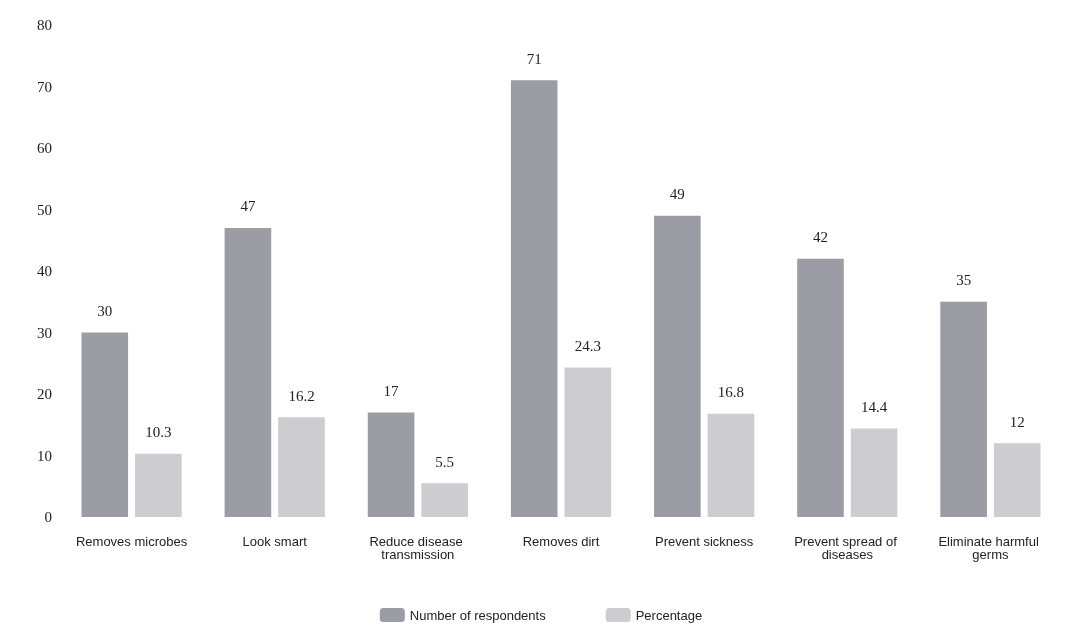  I want to click on data-label: 5.5, so click(445, 461).